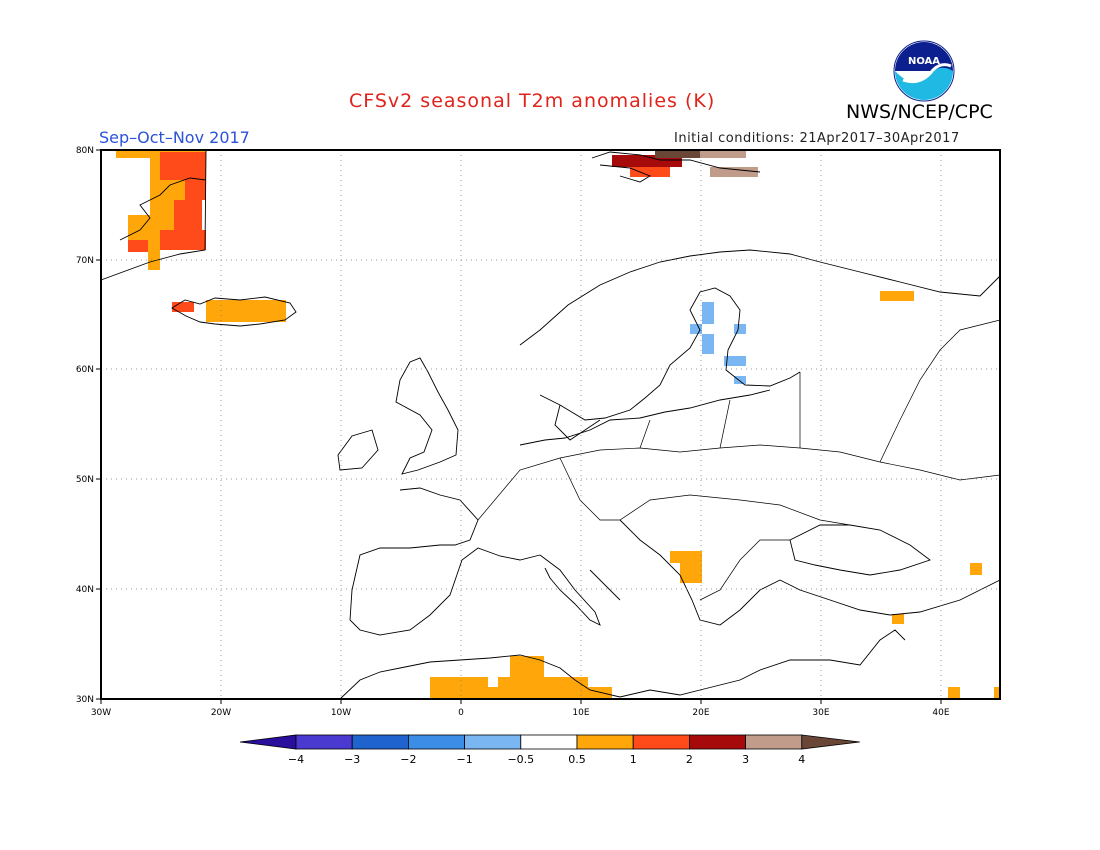 The width and height of the screenshot is (1100, 850). What do you see at coordinates (341, 713) in the screenshot?
I see `lon-label-10w: 10W` at bounding box center [341, 713].